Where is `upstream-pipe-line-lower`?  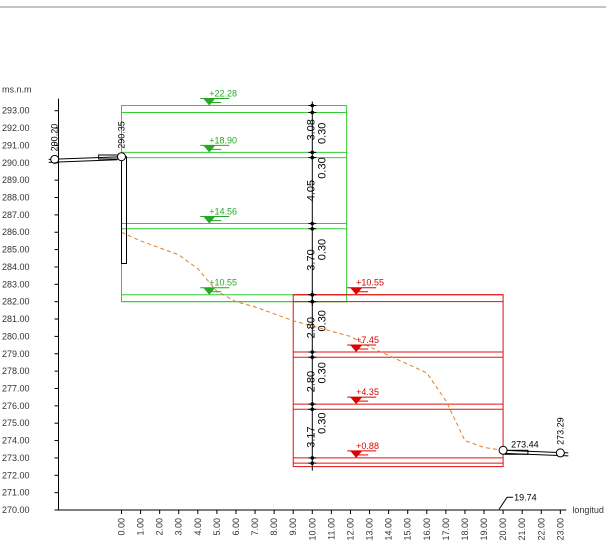
upstream-pipe-line-lower is located at coordinates (83, 161).